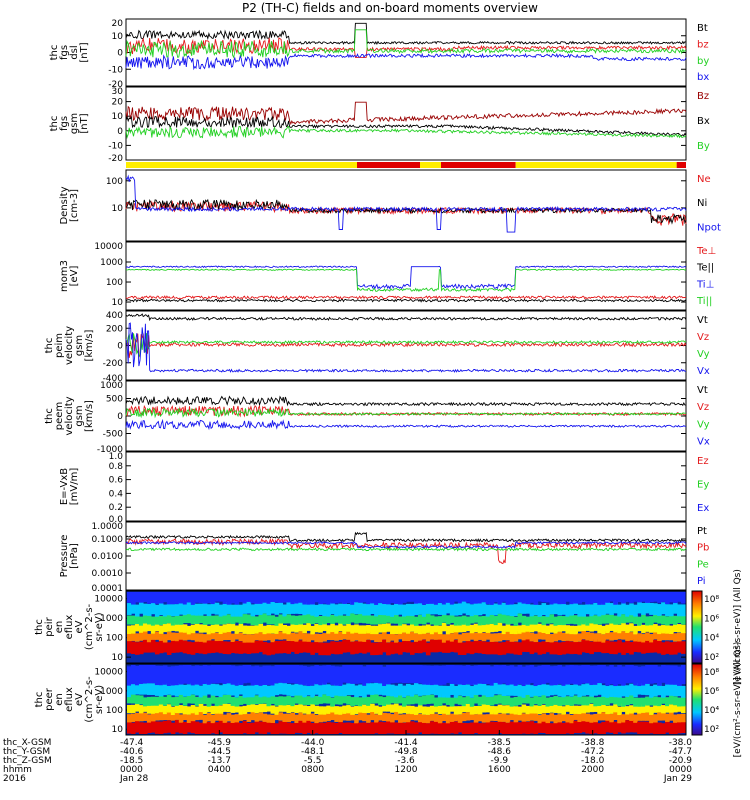 This screenshot has height=800, width=750. Describe the element at coordinates (406, 132) in the screenshot. I see `series-line-By` at that location.